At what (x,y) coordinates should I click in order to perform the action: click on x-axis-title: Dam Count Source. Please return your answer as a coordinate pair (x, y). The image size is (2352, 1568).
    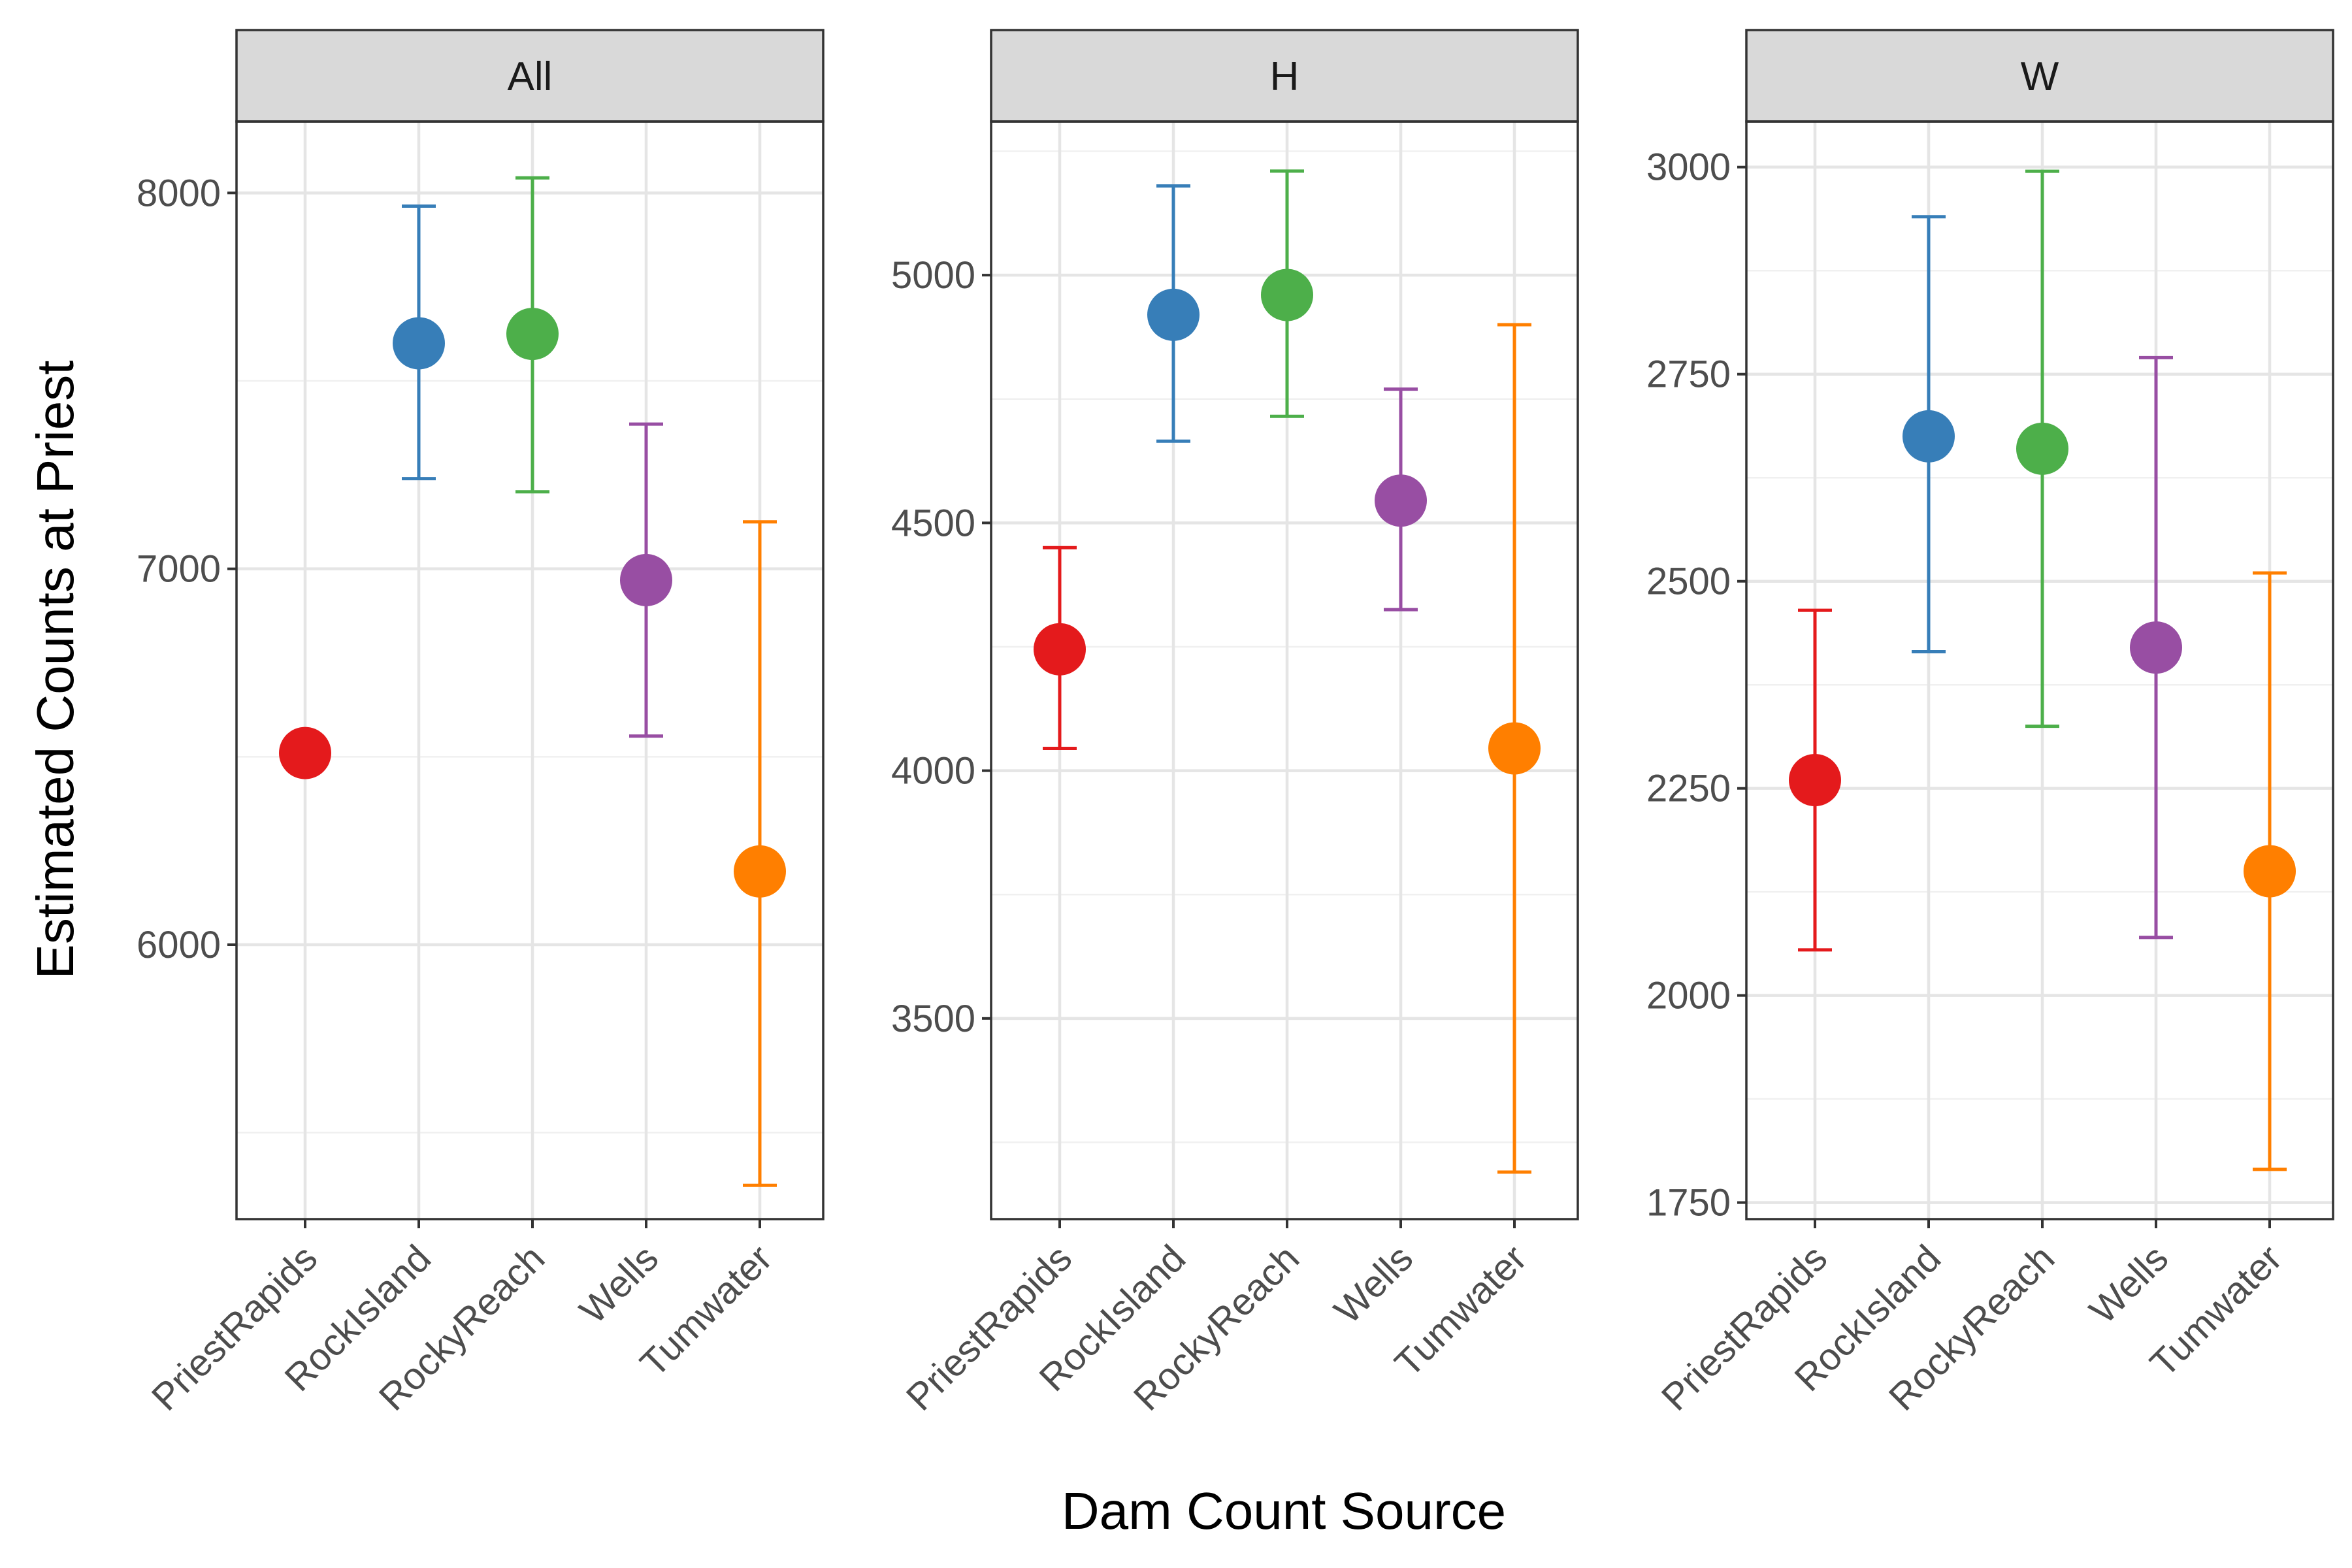
    Looking at the image, I should click on (1284, 1511).